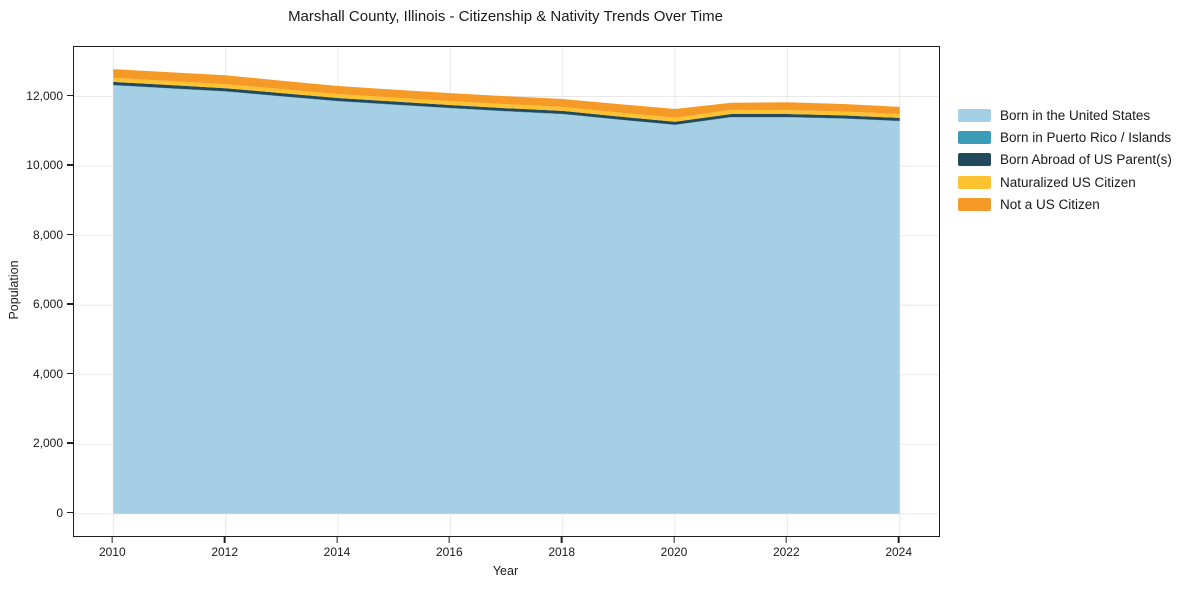 The image size is (1189, 590). Describe the element at coordinates (1086, 160) in the screenshot. I see `legend-label: Born Abroad of US Parent(s)` at that location.